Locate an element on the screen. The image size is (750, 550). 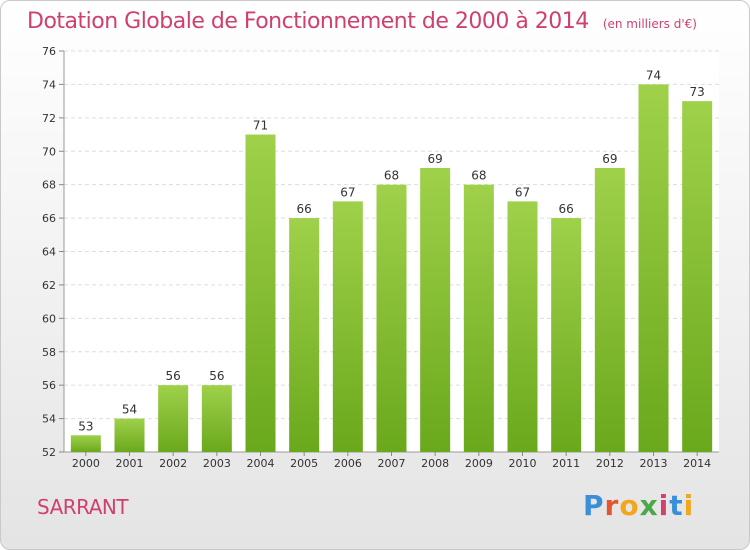
y-tick-label: 56 is located at coordinates (49, 385).